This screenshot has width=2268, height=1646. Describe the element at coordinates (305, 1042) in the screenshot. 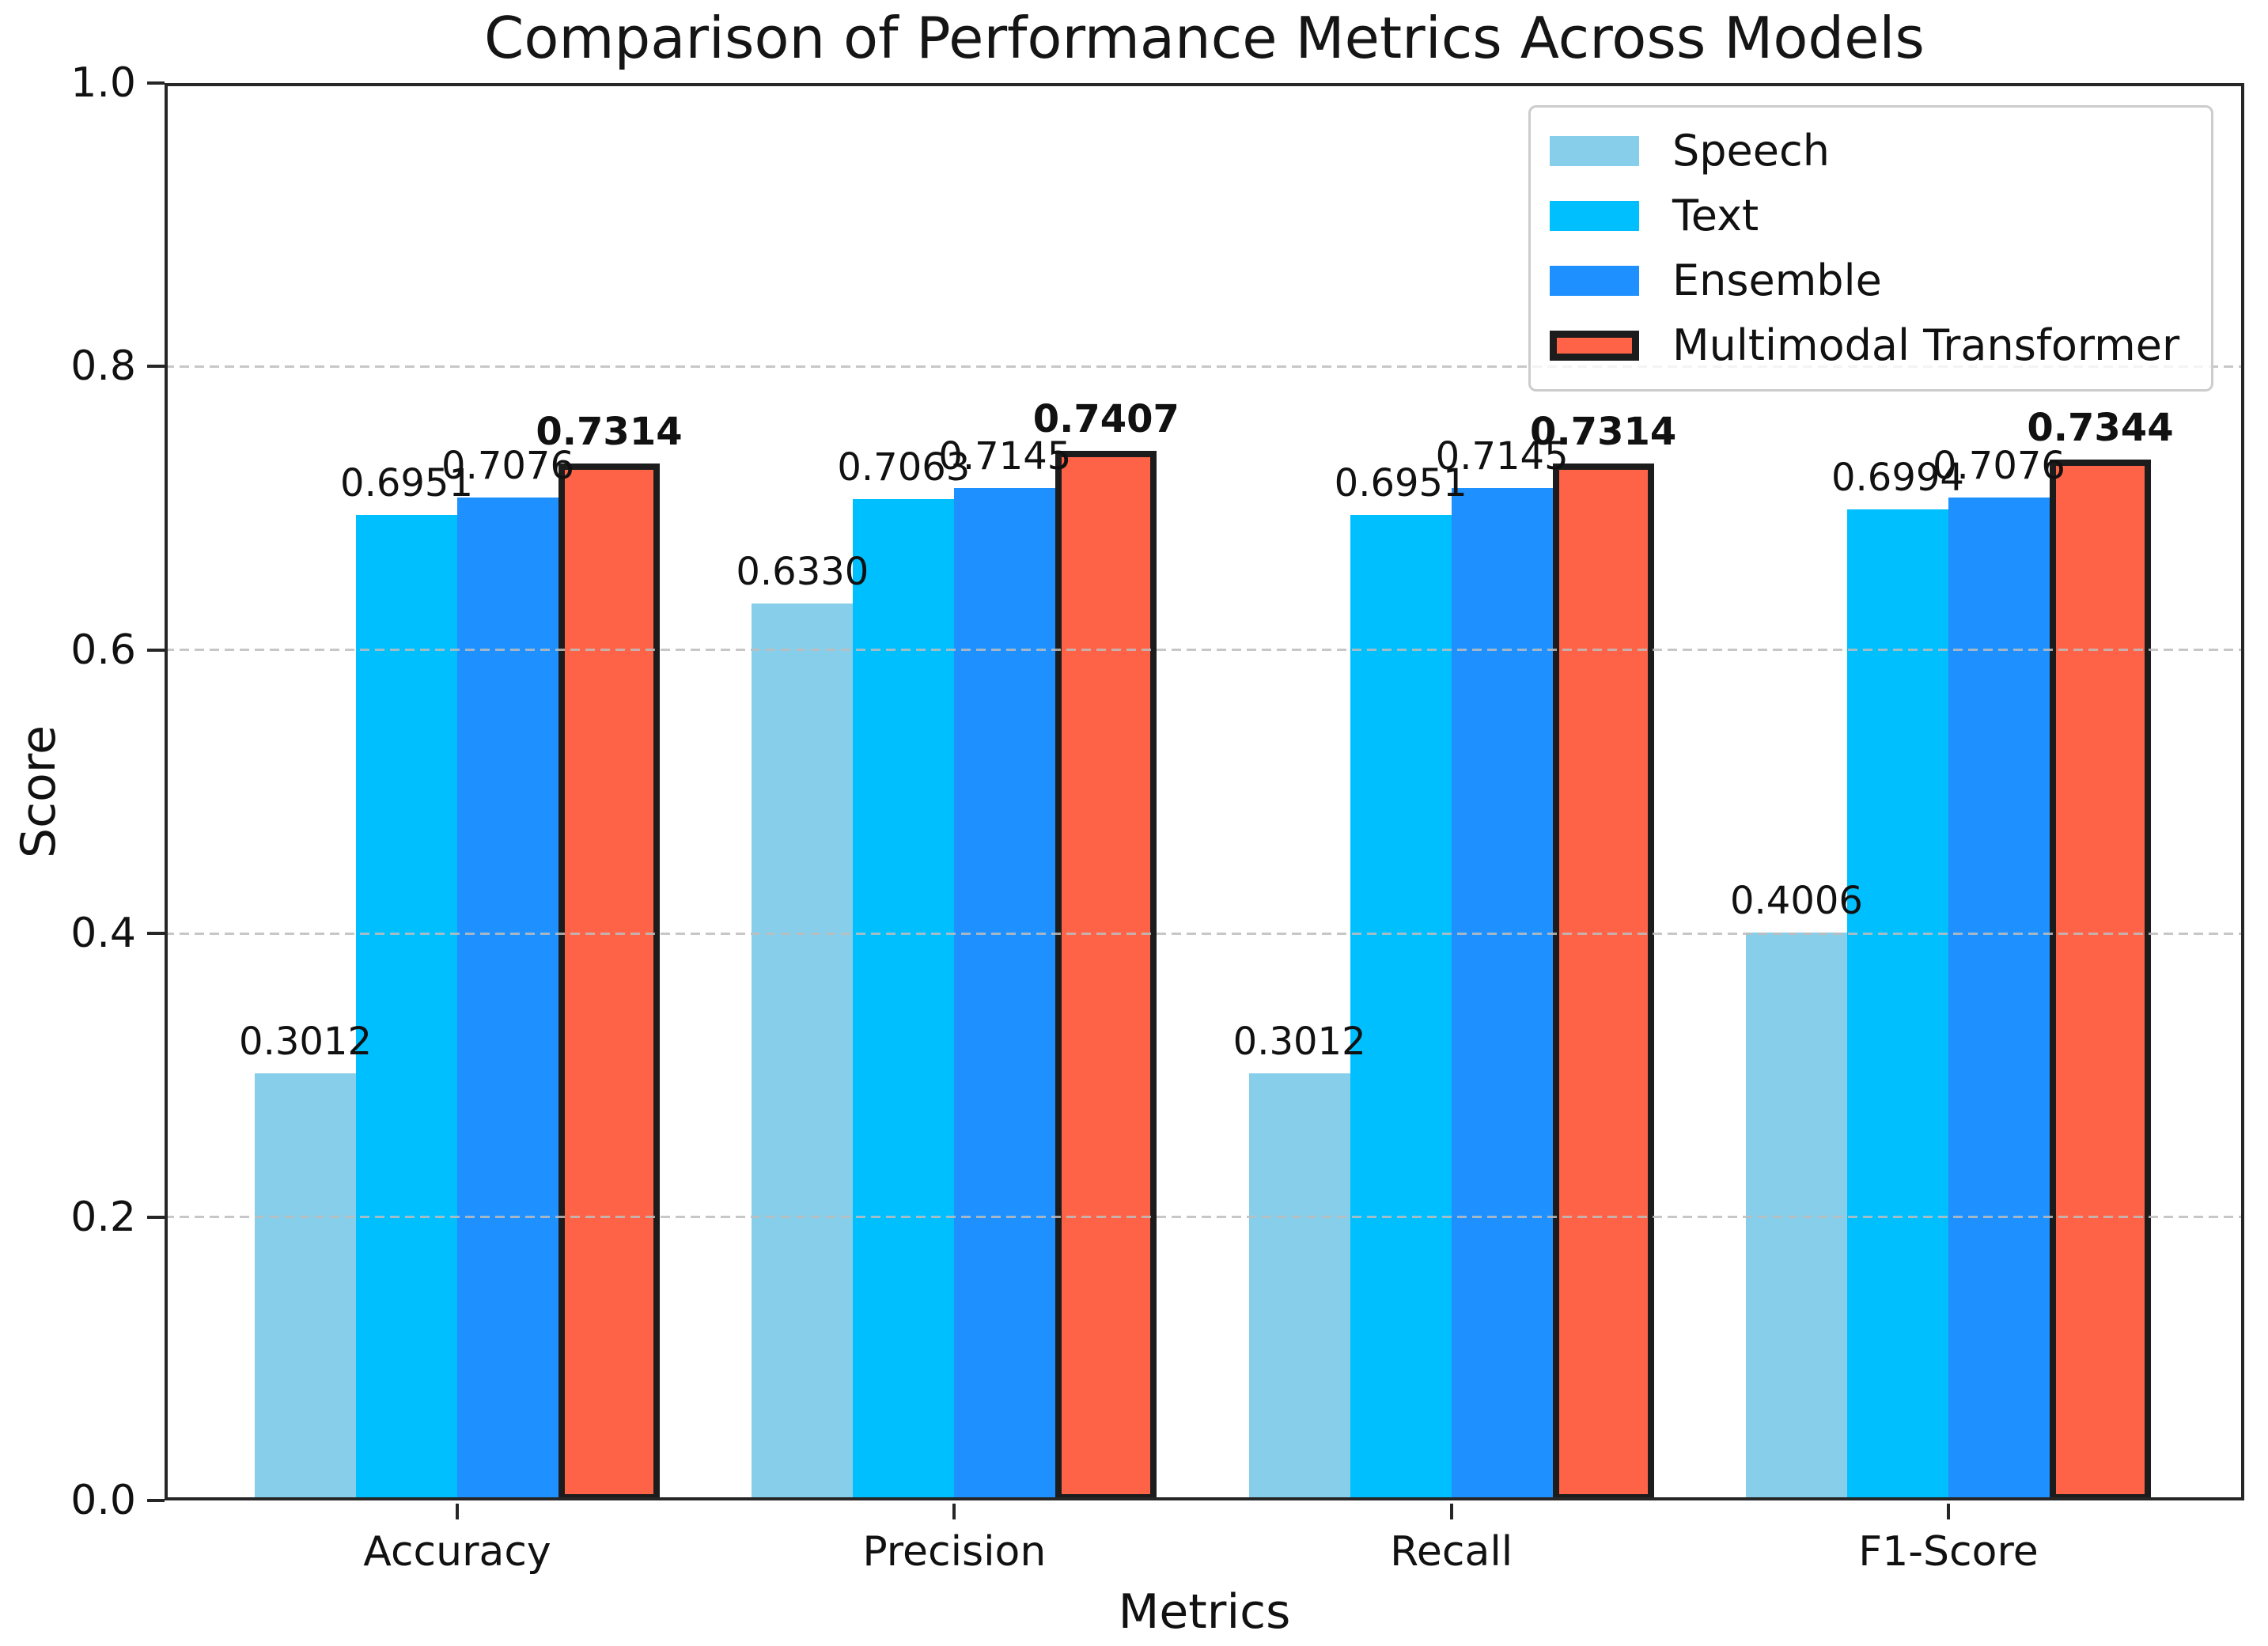

I see `value-label-speech-accuracy: 0.3012` at that location.